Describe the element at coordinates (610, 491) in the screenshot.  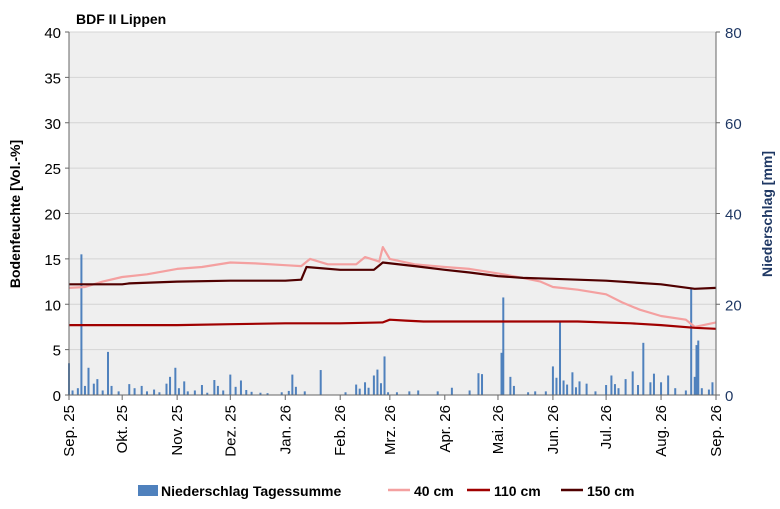
I see `legend-label-150cm: 150 cm` at that location.